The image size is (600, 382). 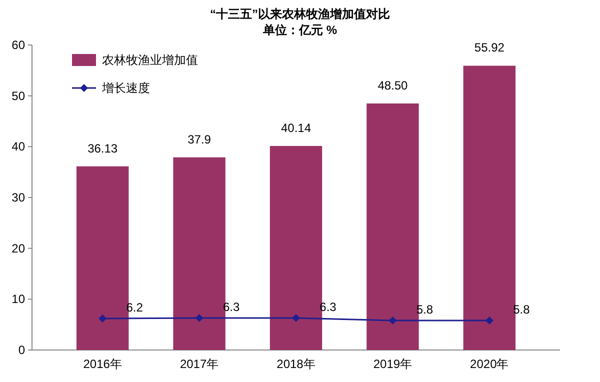 I want to click on x-tick-label: 2018年, so click(x=296, y=364).